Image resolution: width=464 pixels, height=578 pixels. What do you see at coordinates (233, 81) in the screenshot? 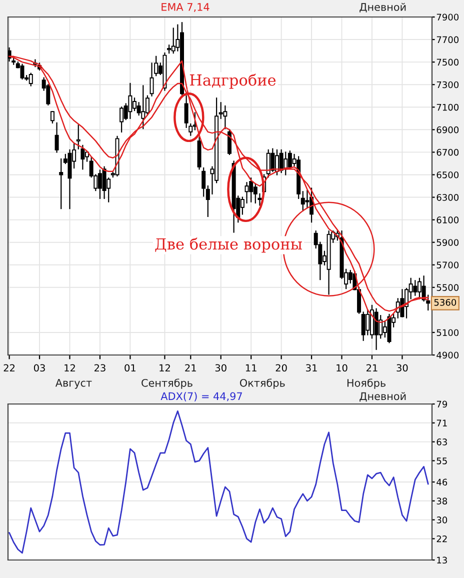
I see `annotation: Надгробие` at bounding box center [233, 81].